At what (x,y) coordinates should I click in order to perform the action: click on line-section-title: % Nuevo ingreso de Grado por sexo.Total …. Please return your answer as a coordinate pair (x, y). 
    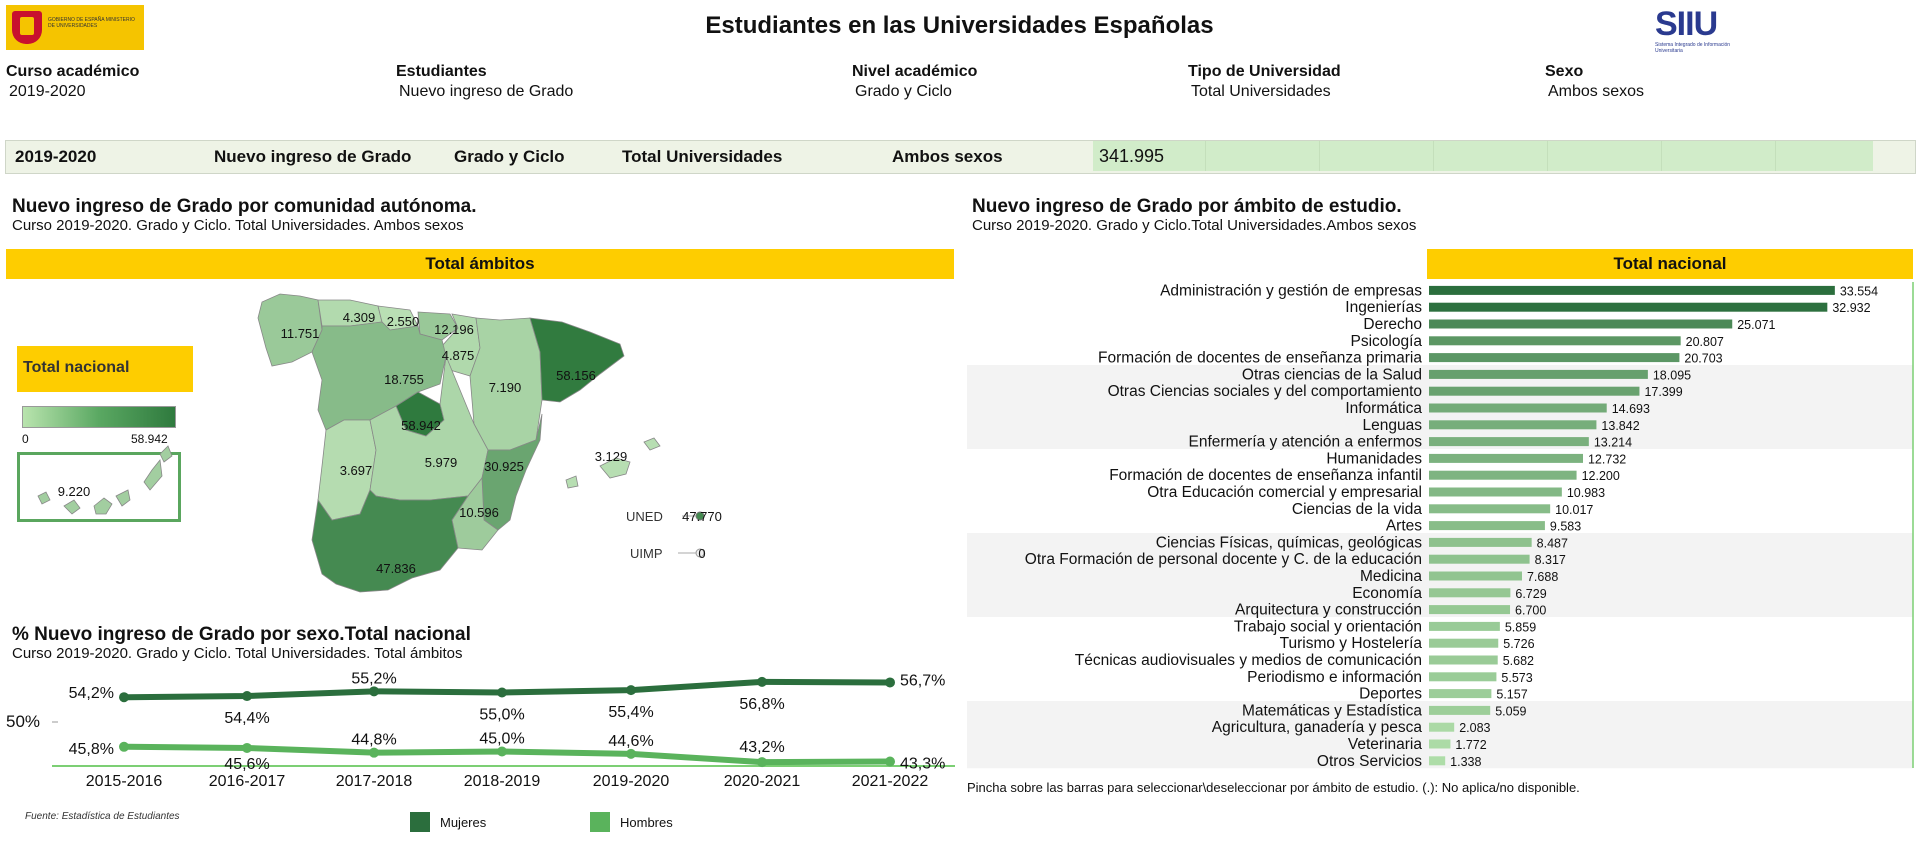
    Looking at the image, I should click on (241, 634).